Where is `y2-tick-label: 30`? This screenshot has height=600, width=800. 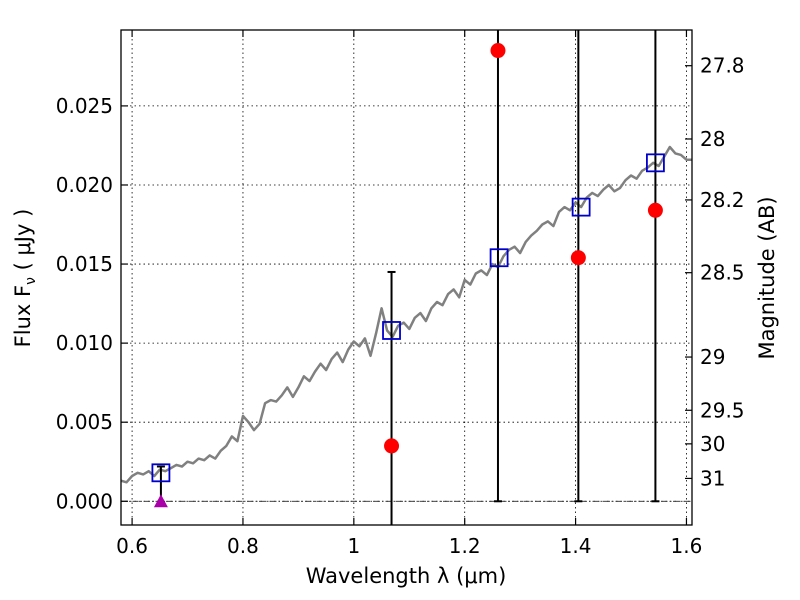
y2-tick-label: 30 is located at coordinates (712, 444).